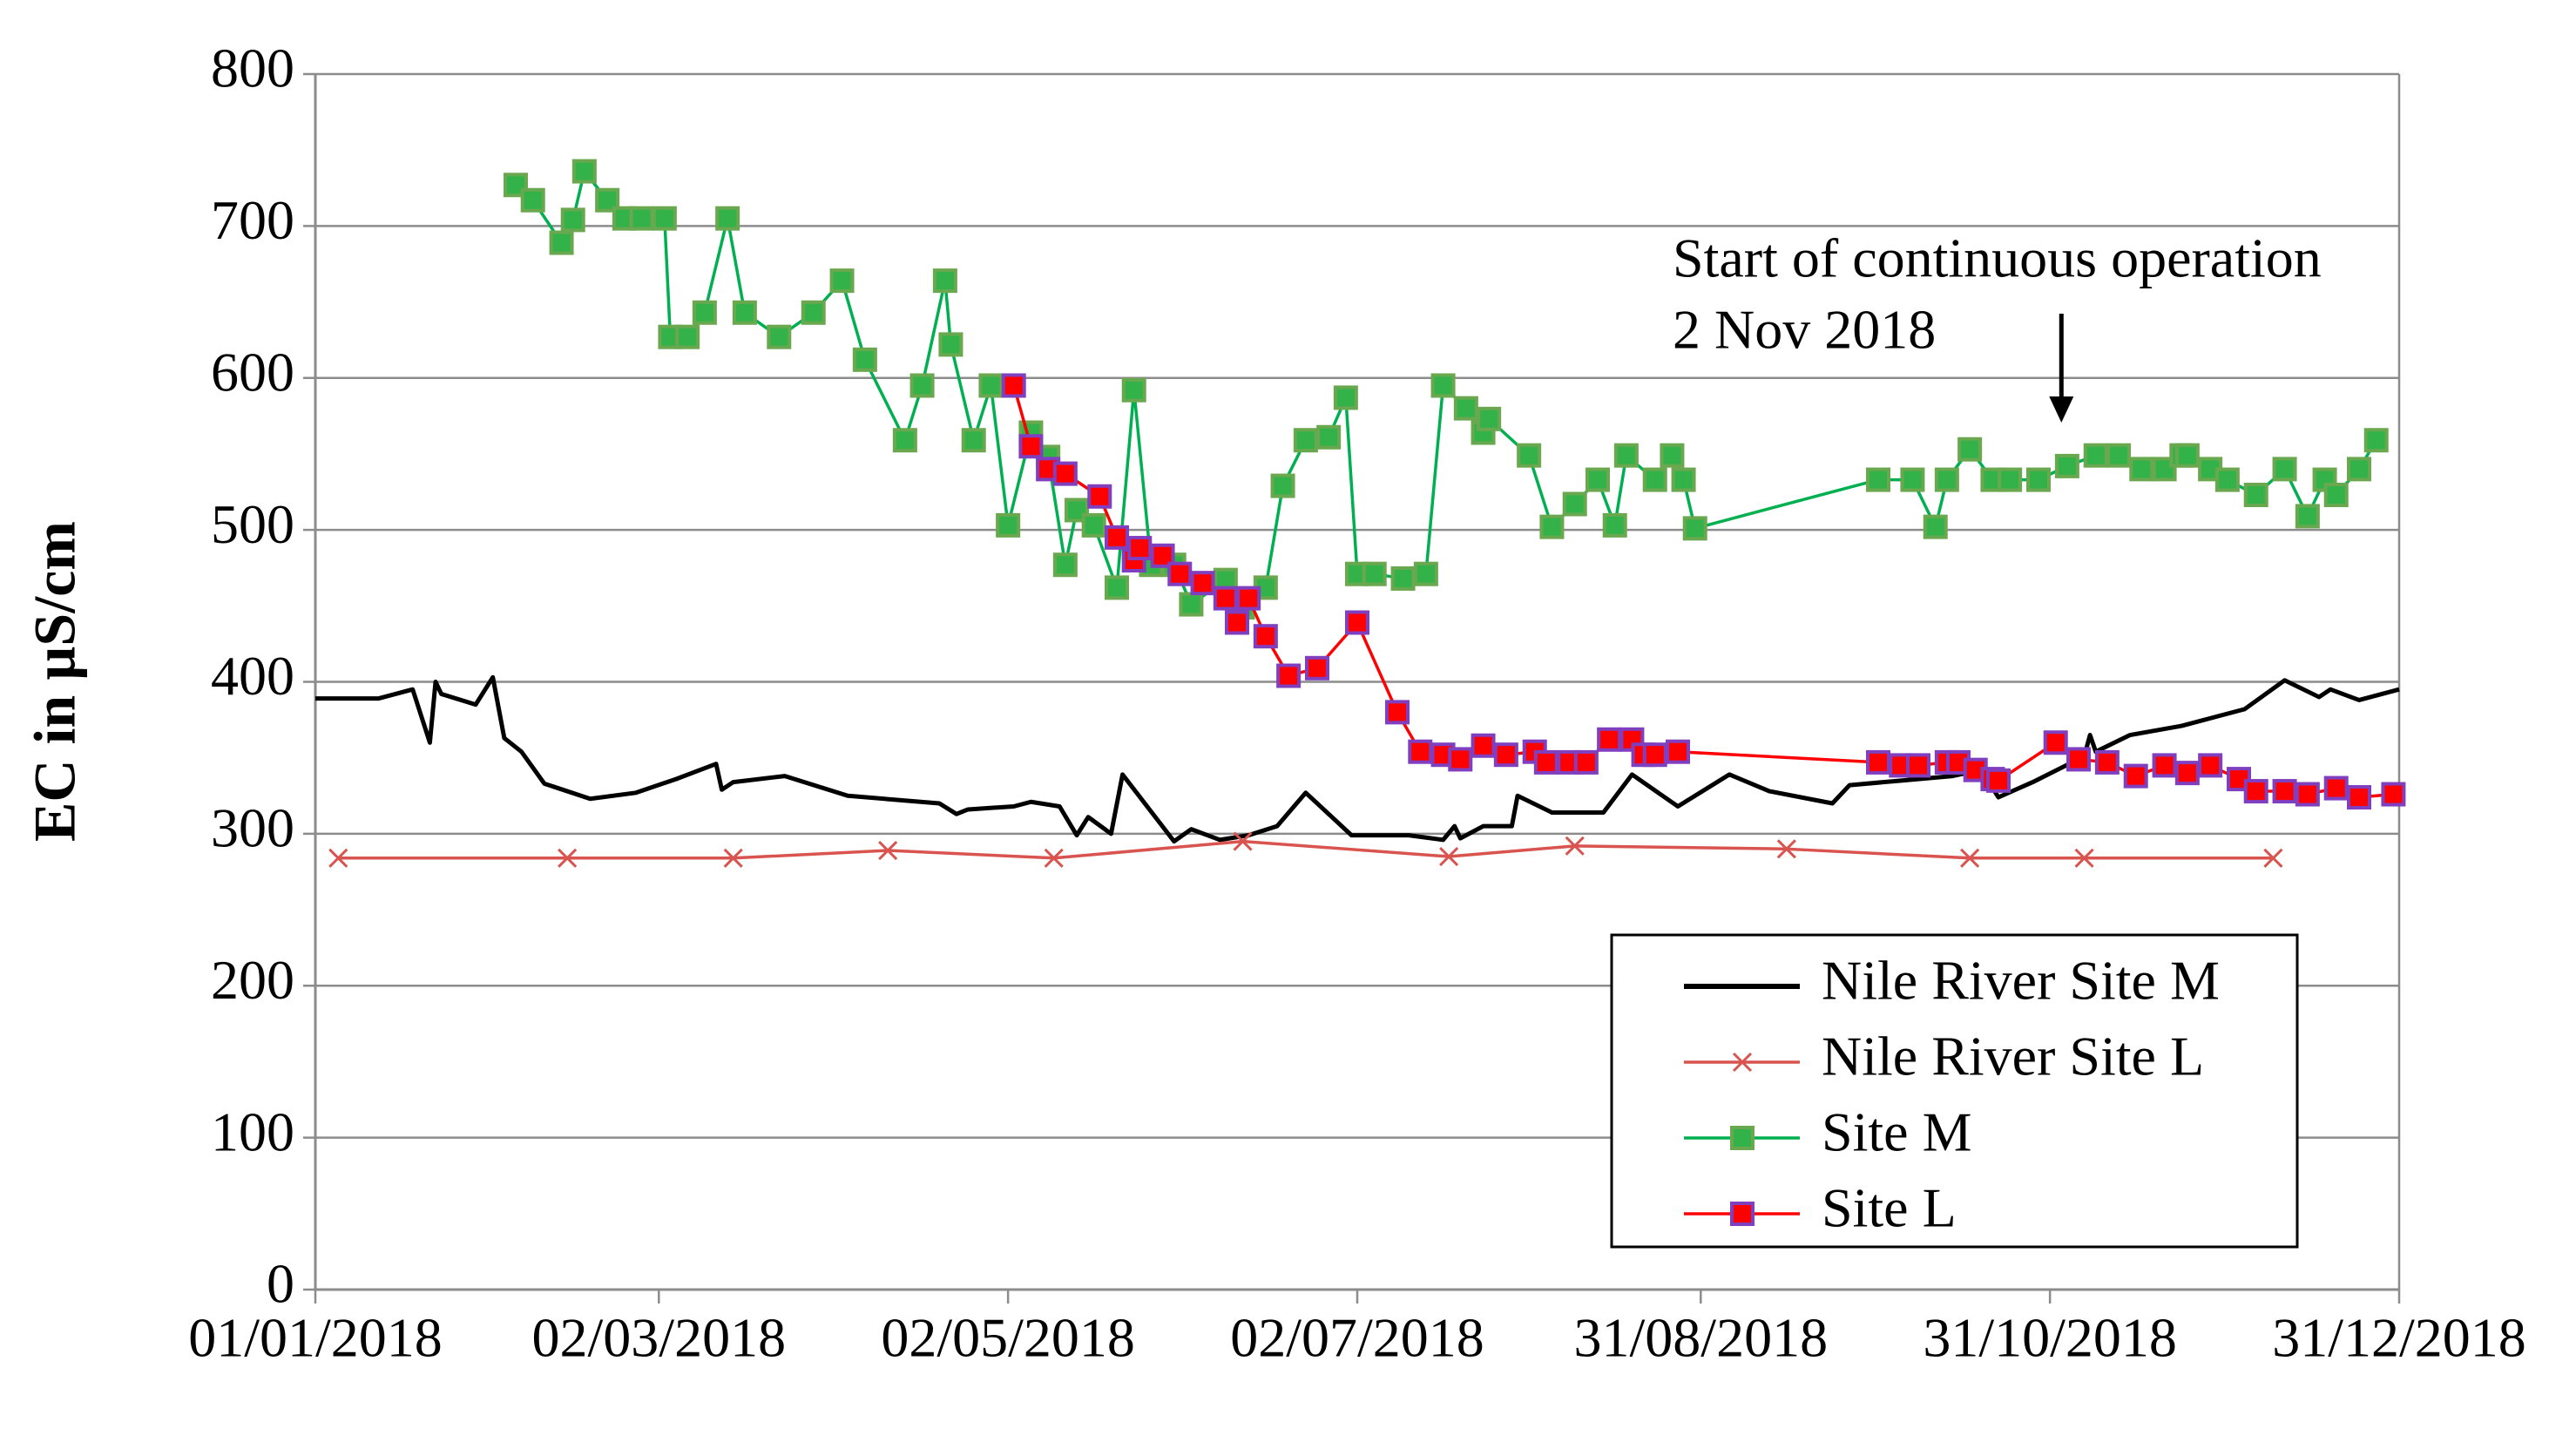  Describe the element at coordinates (1997, 258) in the screenshot. I see `annotation: Start of continuous operation` at that location.